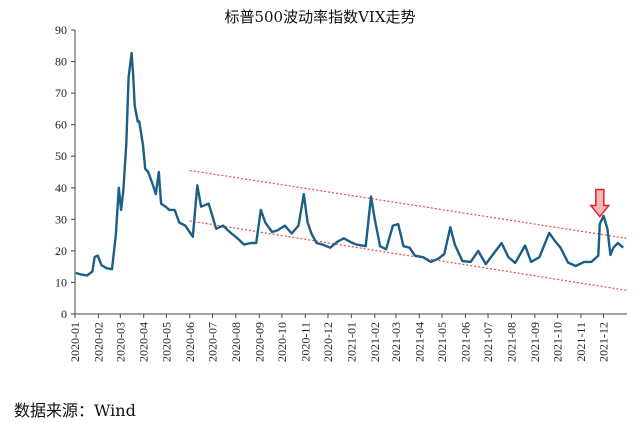  I want to click on y-tick-label: 90, so click(61, 30).